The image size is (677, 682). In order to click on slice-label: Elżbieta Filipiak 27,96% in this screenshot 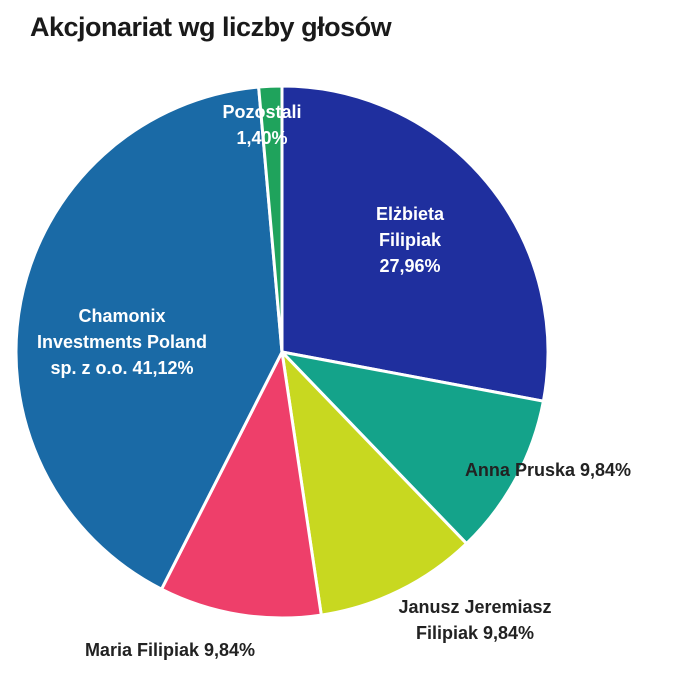, I will do `click(410, 240)`.